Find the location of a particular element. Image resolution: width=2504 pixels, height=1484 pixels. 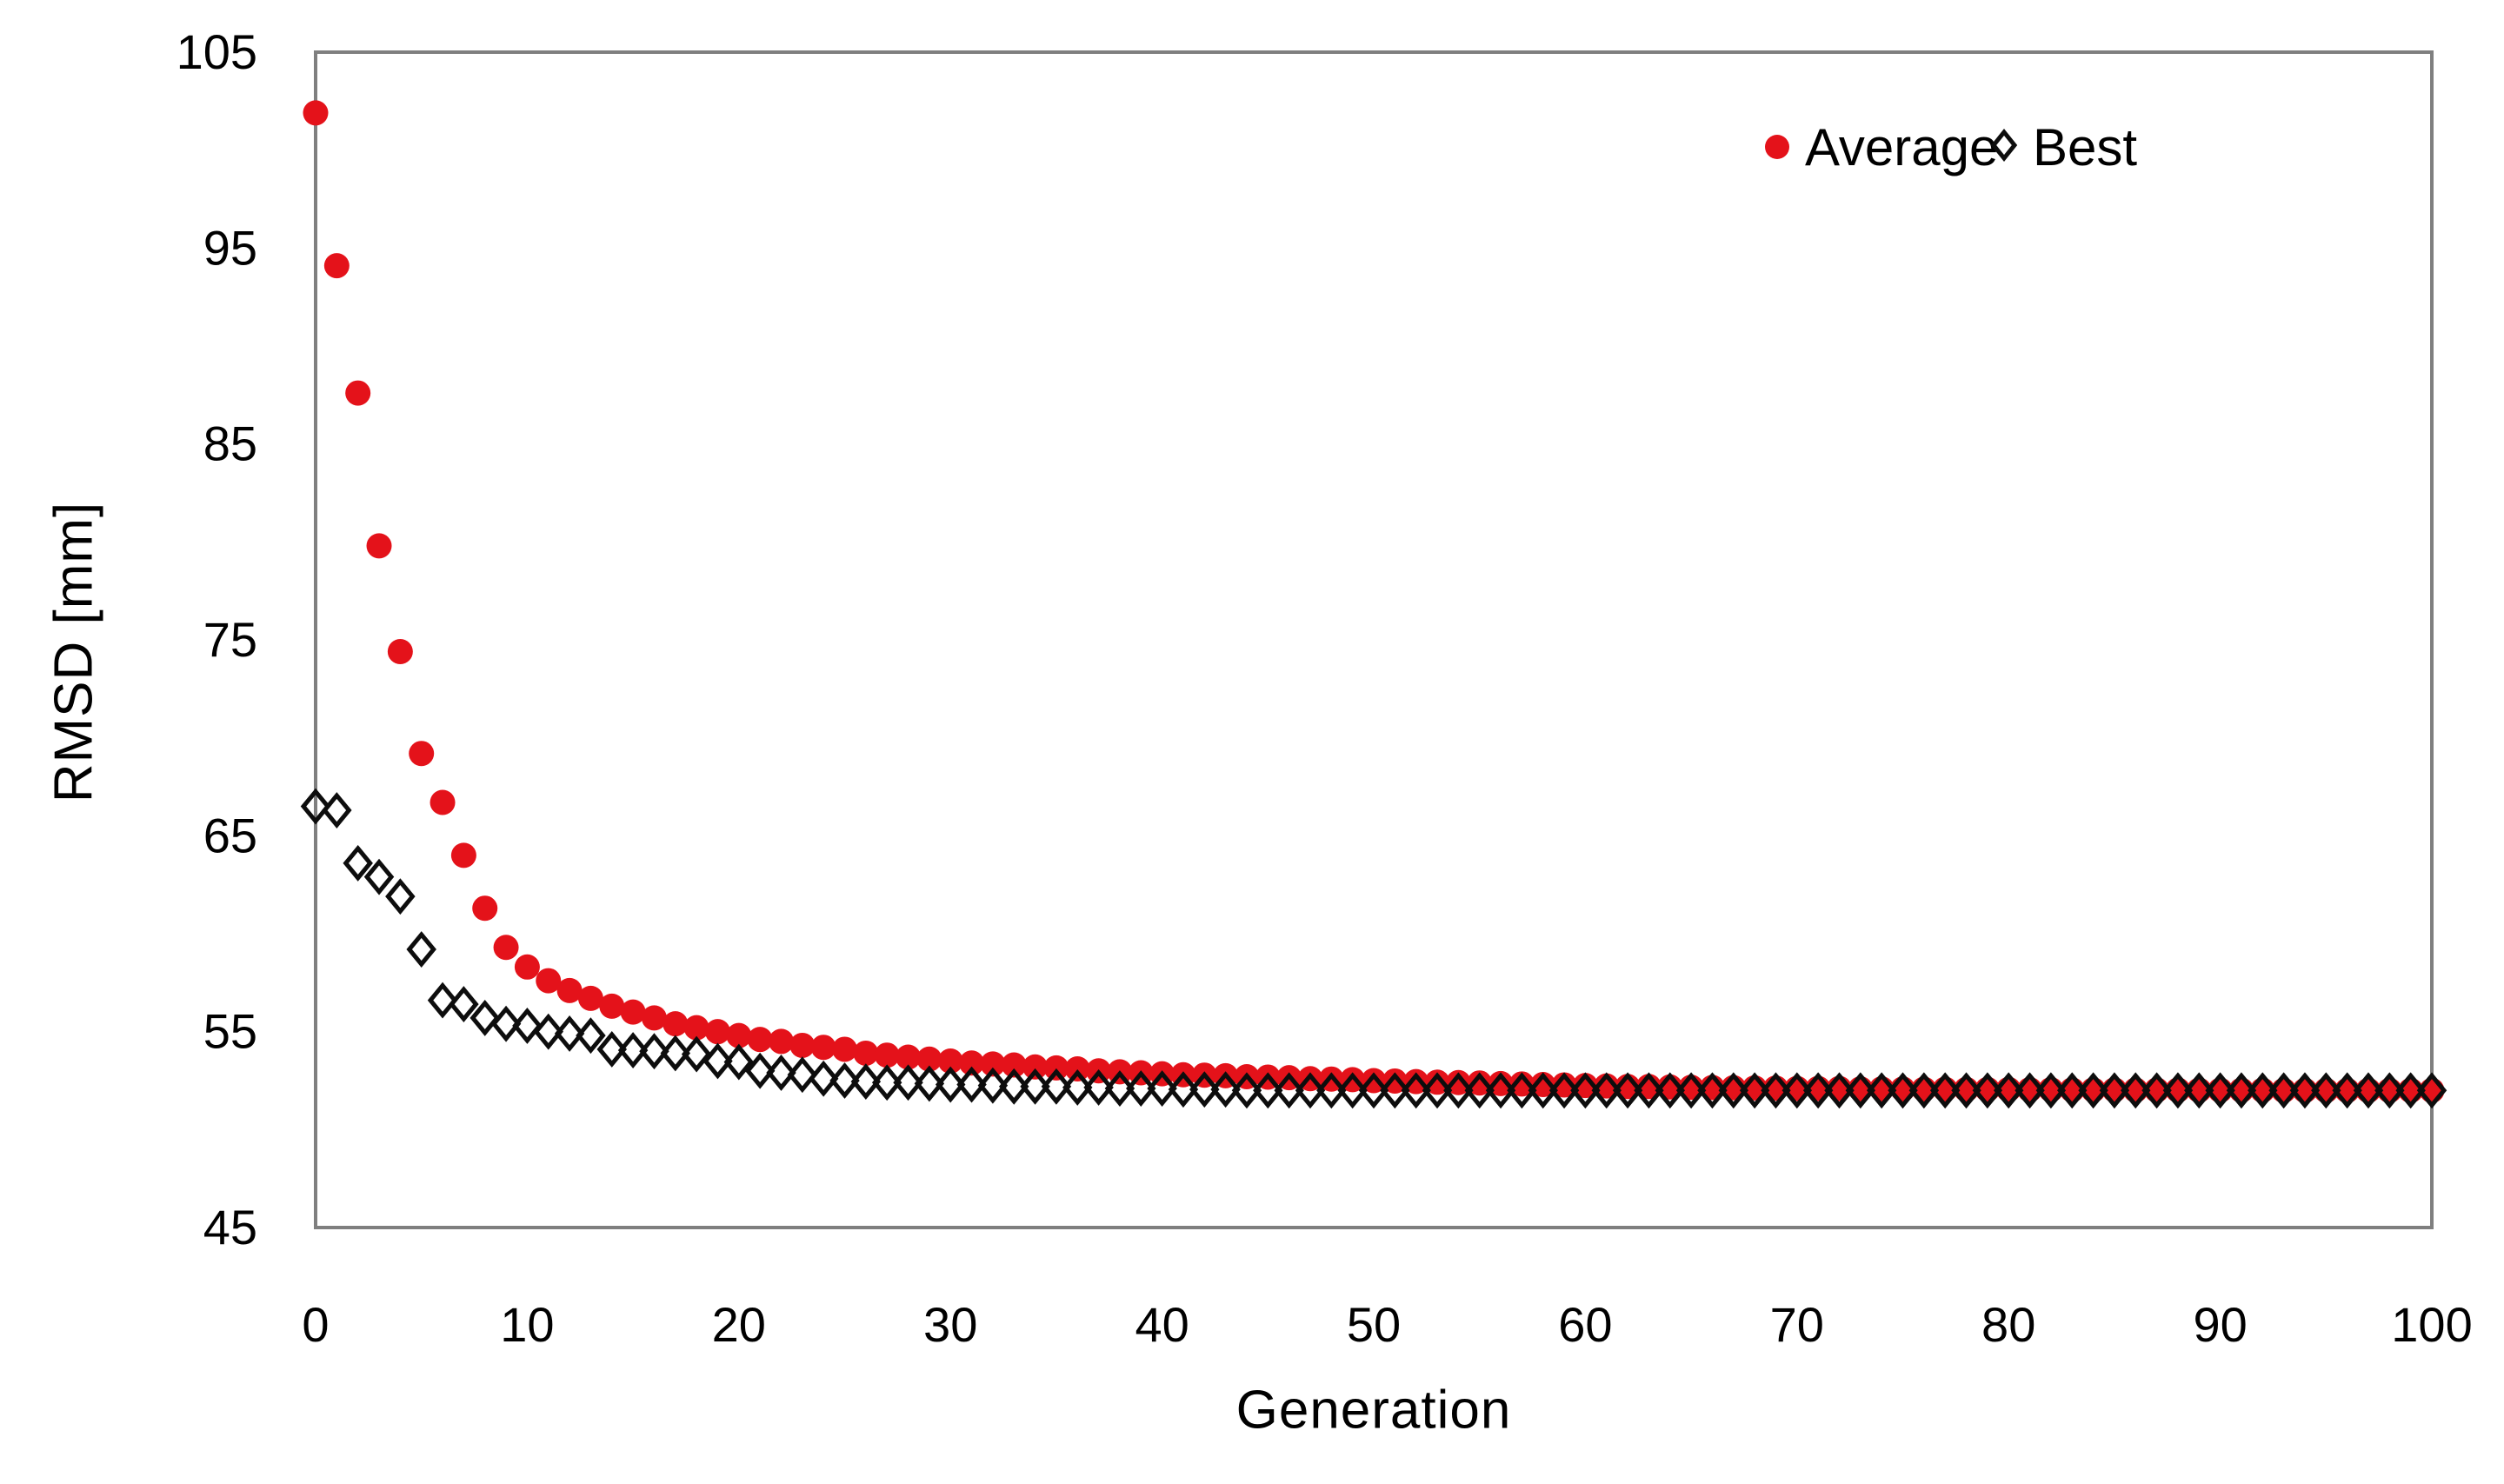

x-tick-label: 10 is located at coordinates (527, 1324).